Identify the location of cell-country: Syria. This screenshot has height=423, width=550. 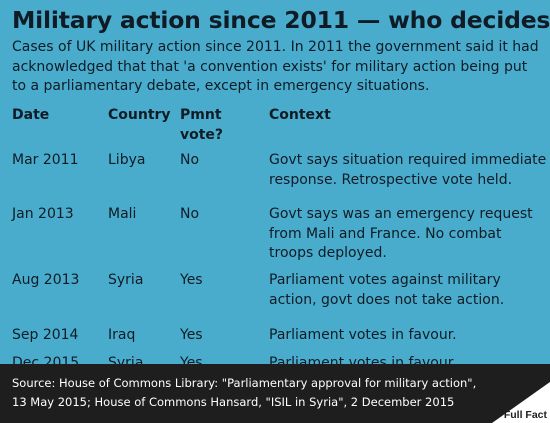
(126, 280).